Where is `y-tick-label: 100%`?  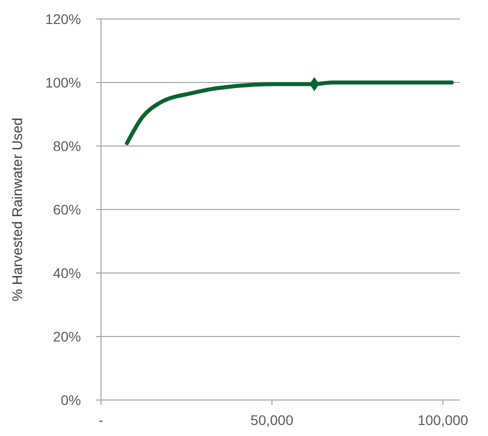 y-tick-label: 100% is located at coordinates (63, 82).